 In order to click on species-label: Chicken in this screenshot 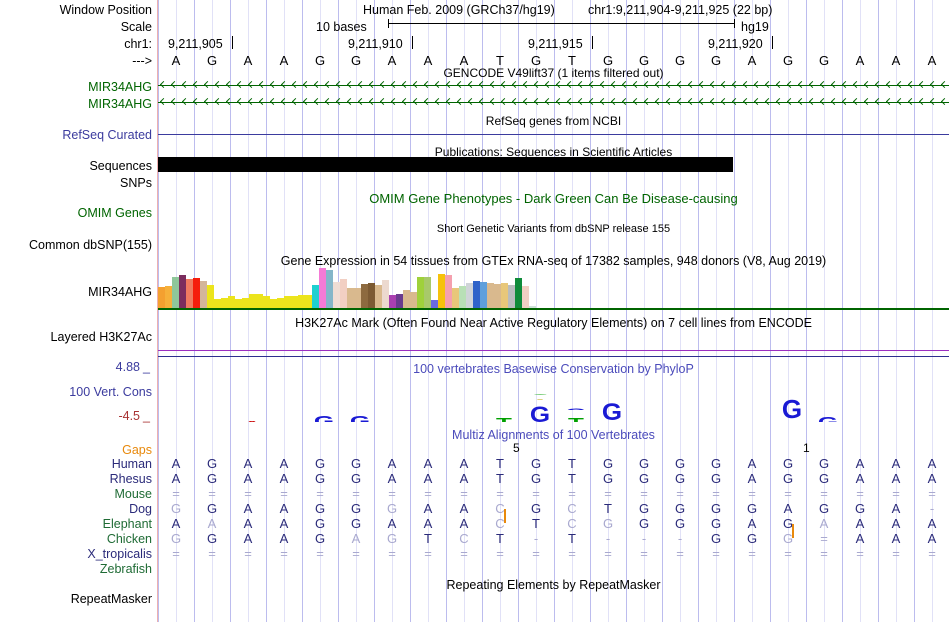, I will do `click(129, 539)`.